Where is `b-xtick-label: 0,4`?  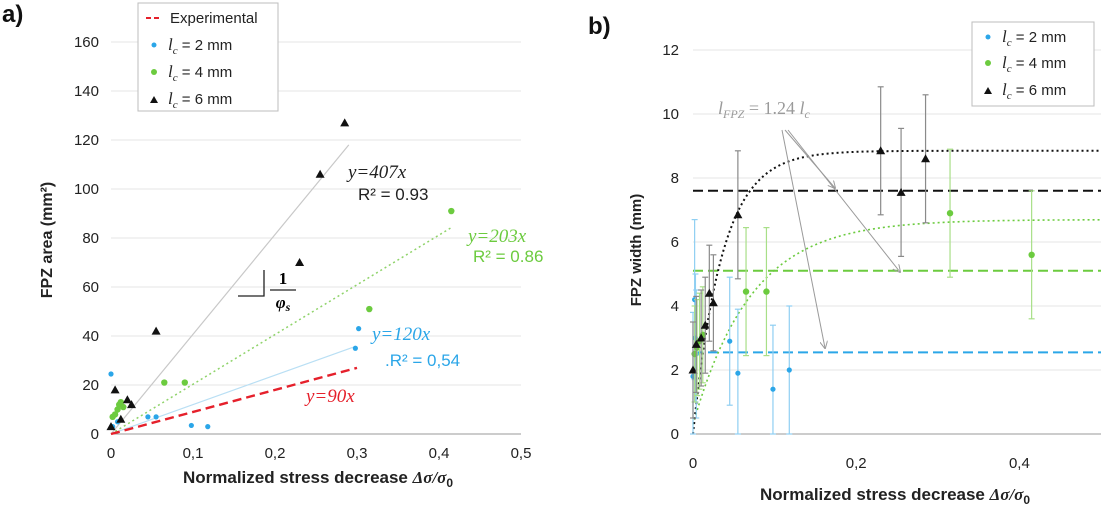
b-xtick-label: 0,4 is located at coordinates (1019, 463).